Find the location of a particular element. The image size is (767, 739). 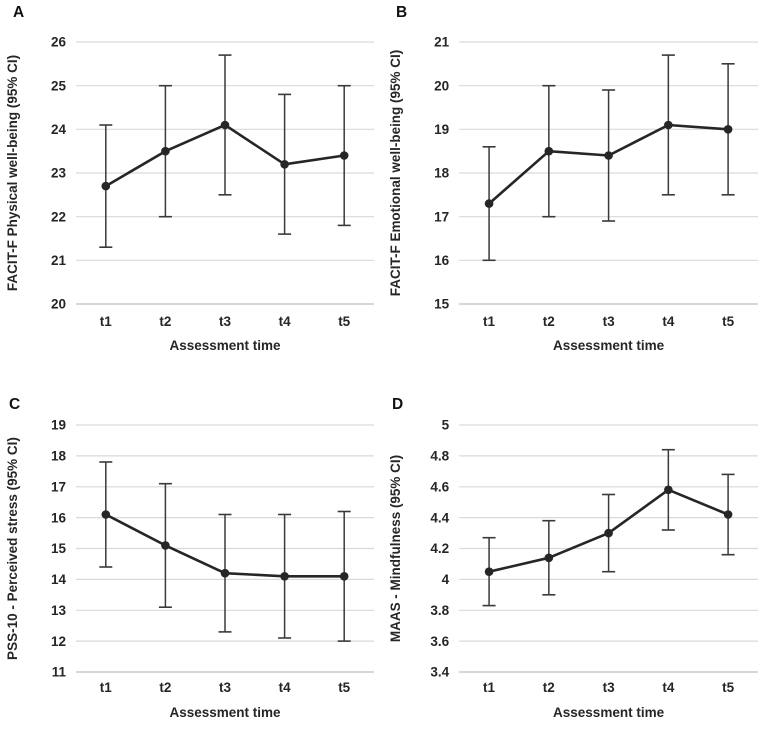

y-tick-label: 25 is located at coordinates (59, 85).